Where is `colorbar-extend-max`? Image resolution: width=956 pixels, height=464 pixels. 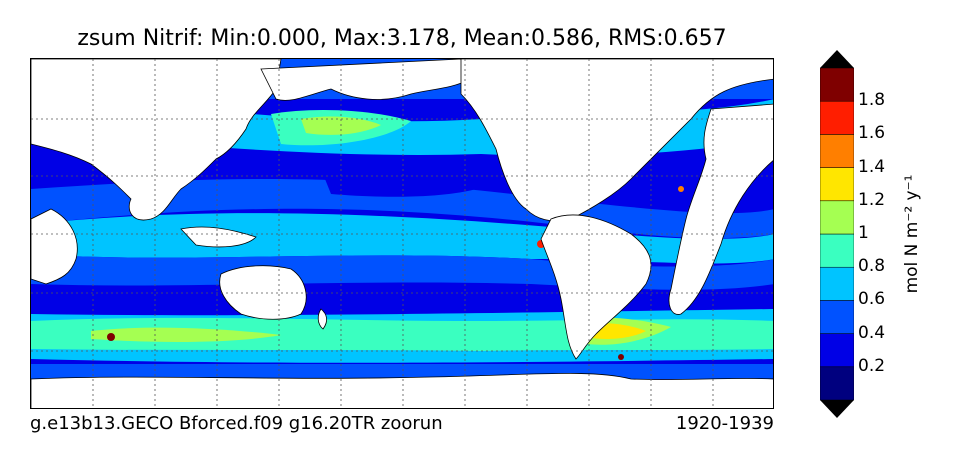 colorbar-extend-max is located at coordinates (837, 59).